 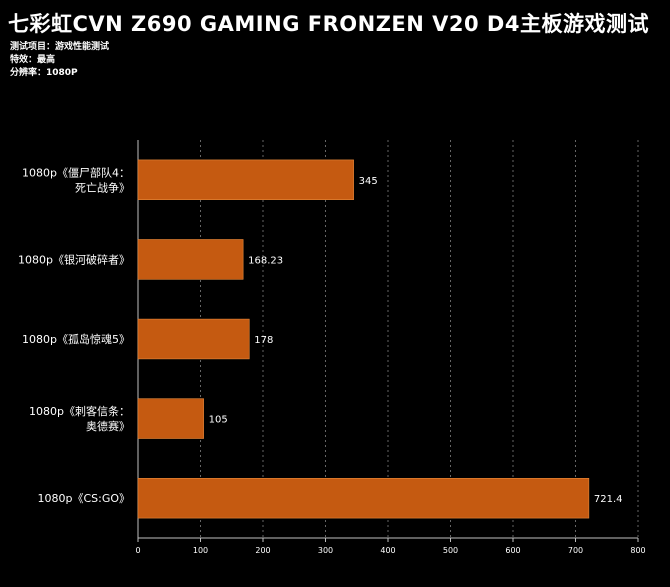 I want to click on meta-resolution: 分辨率：1080P, so click(x=44, y=73).